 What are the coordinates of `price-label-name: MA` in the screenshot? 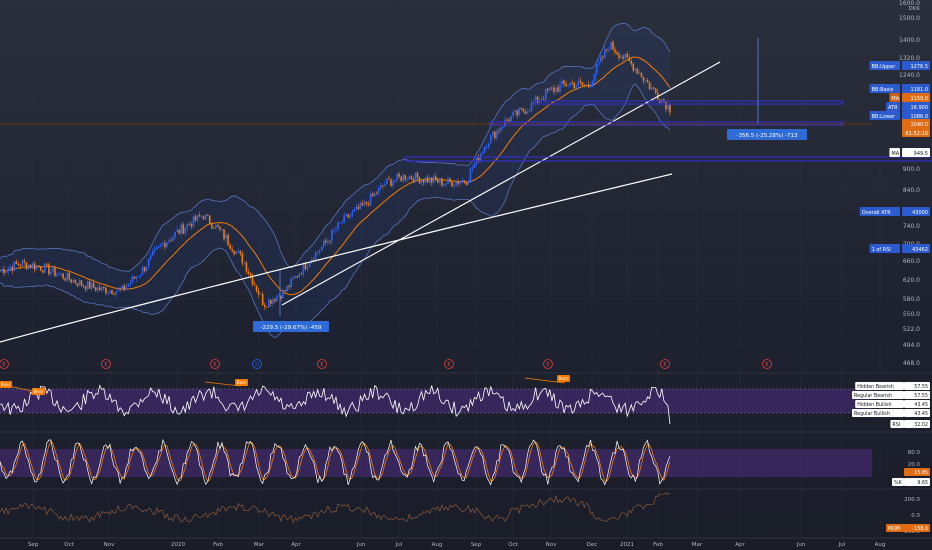 It's located at (895, 154).